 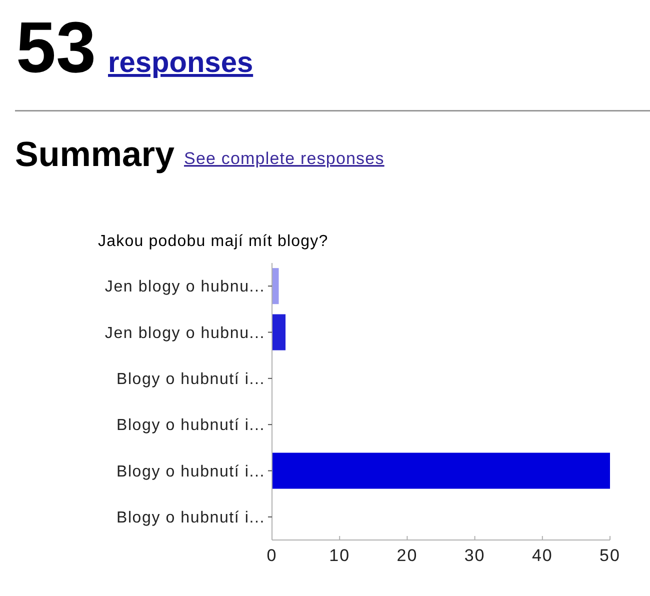 I want to click on x-tick-label: 40, so click(x=542, y=555).